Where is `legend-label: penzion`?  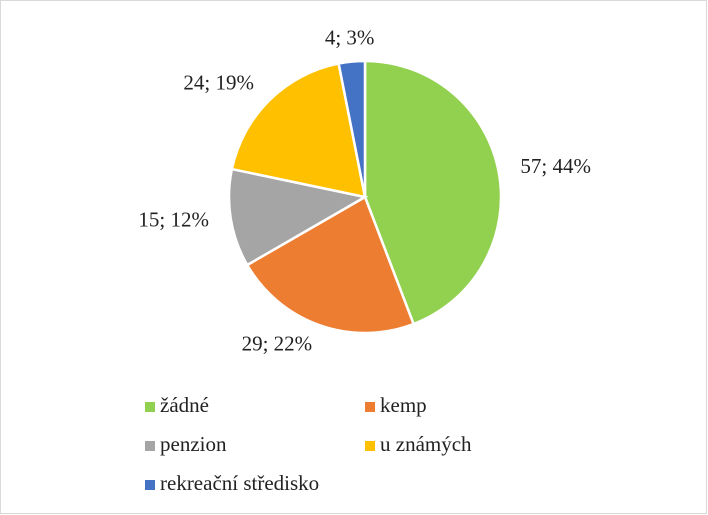 legend-label: penzion is located at coordinates (193, 444).